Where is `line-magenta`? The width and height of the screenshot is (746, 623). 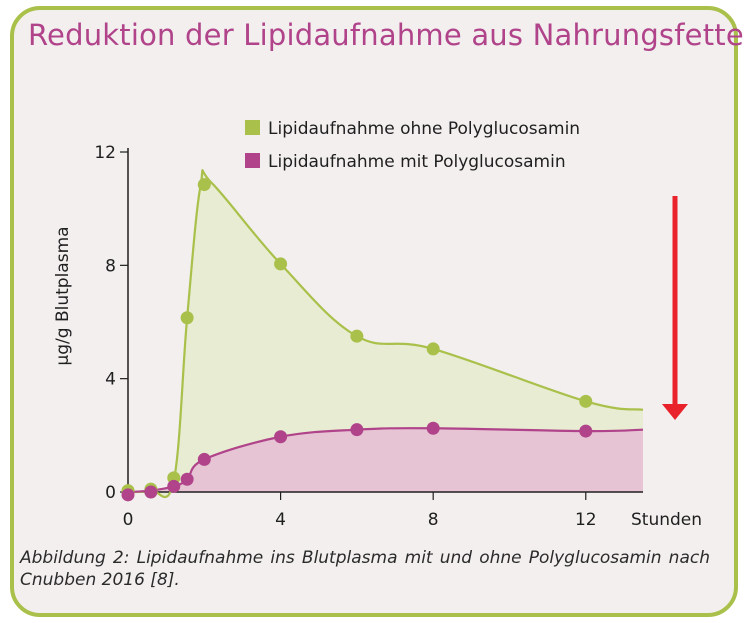 line-magenta is located at coordinates (385, 460).